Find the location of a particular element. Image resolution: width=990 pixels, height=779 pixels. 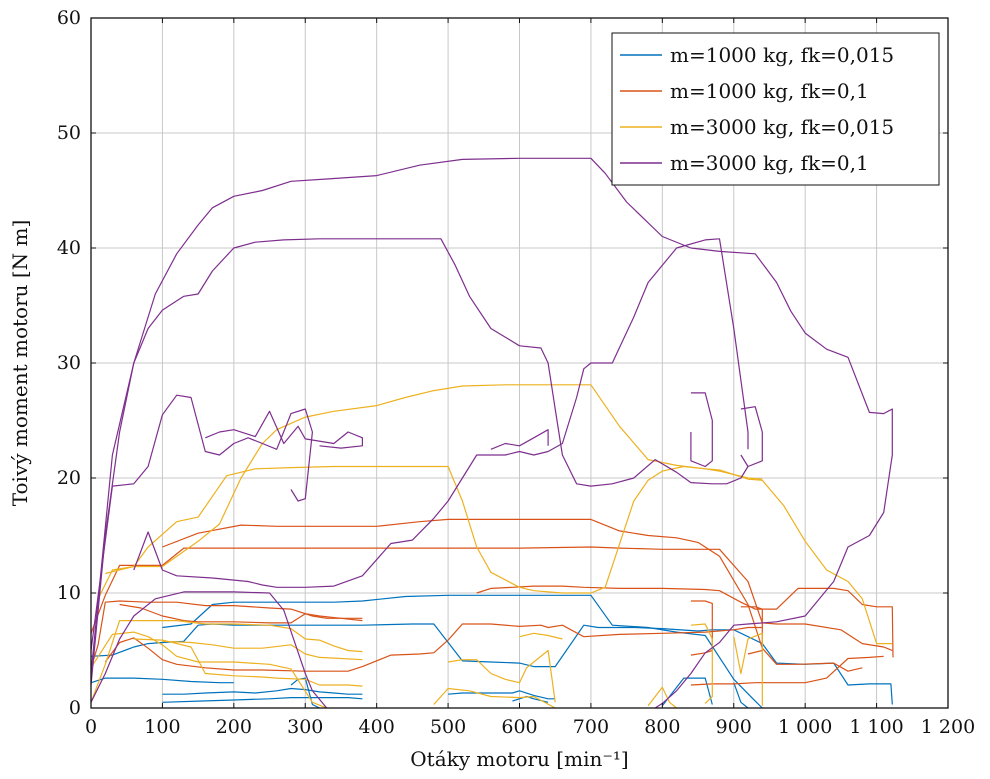

legend-entry: m=3000 kg, fk=0,1 is located at coordinates (769, 163).